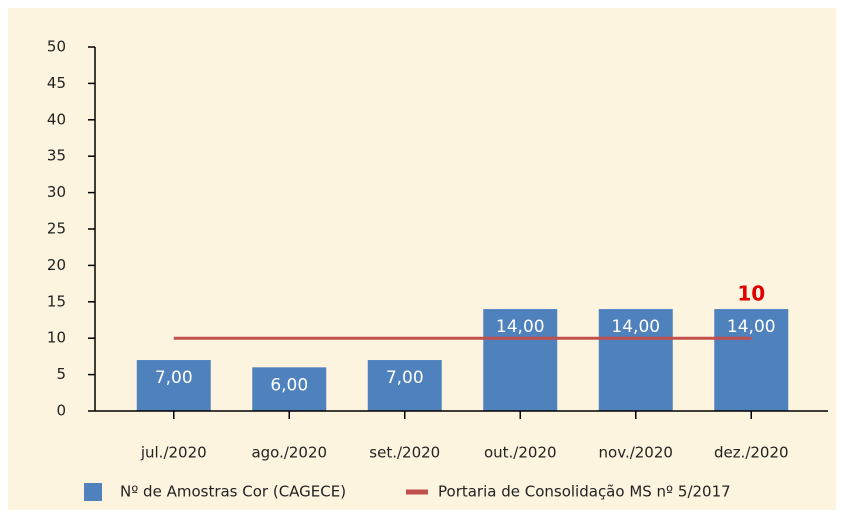  I want to click on legend-label: Portaria de Consolidação MS nº 5/2017, so click(584, 492).